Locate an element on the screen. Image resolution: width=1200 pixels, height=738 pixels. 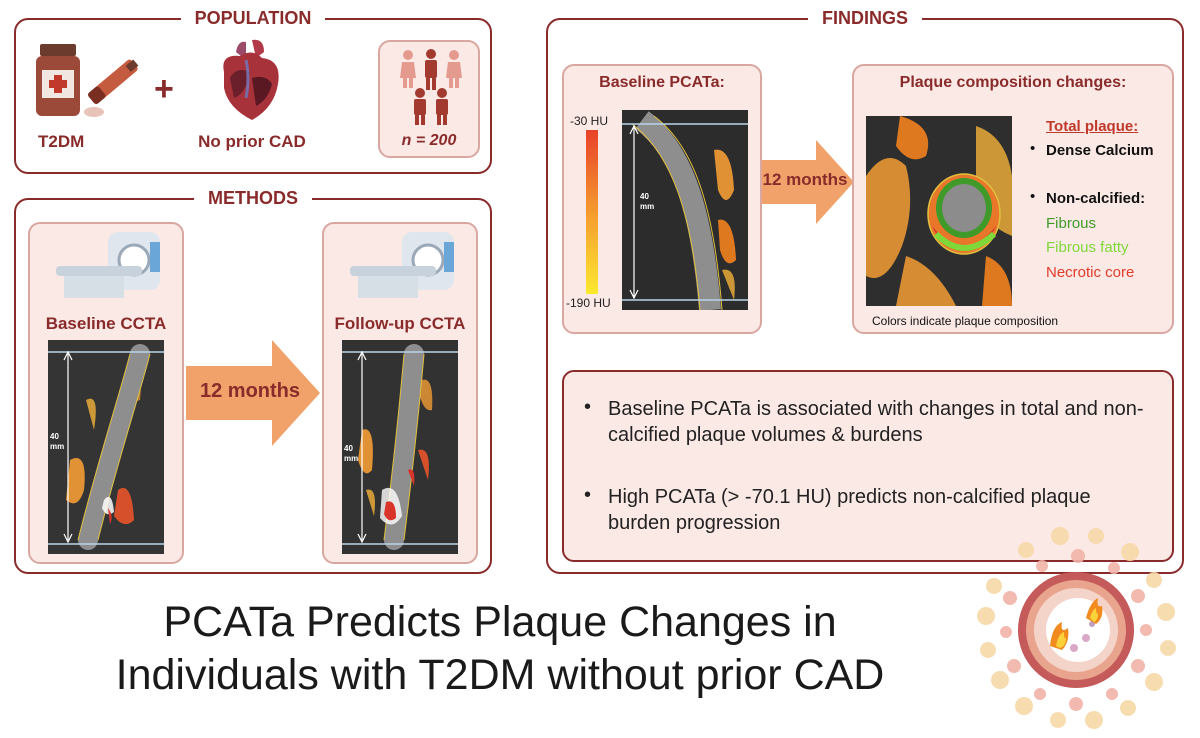
sample-size-box: n = 200 is located at coordinates (429, 99).